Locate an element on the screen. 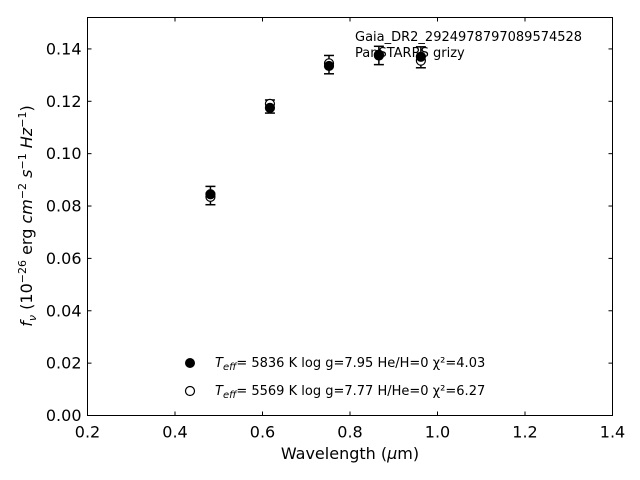  legend-entry-2: Teff= 5569 K log g=7.77 H/He=0 χ²=6.27 is located at coordinates (350, 392).